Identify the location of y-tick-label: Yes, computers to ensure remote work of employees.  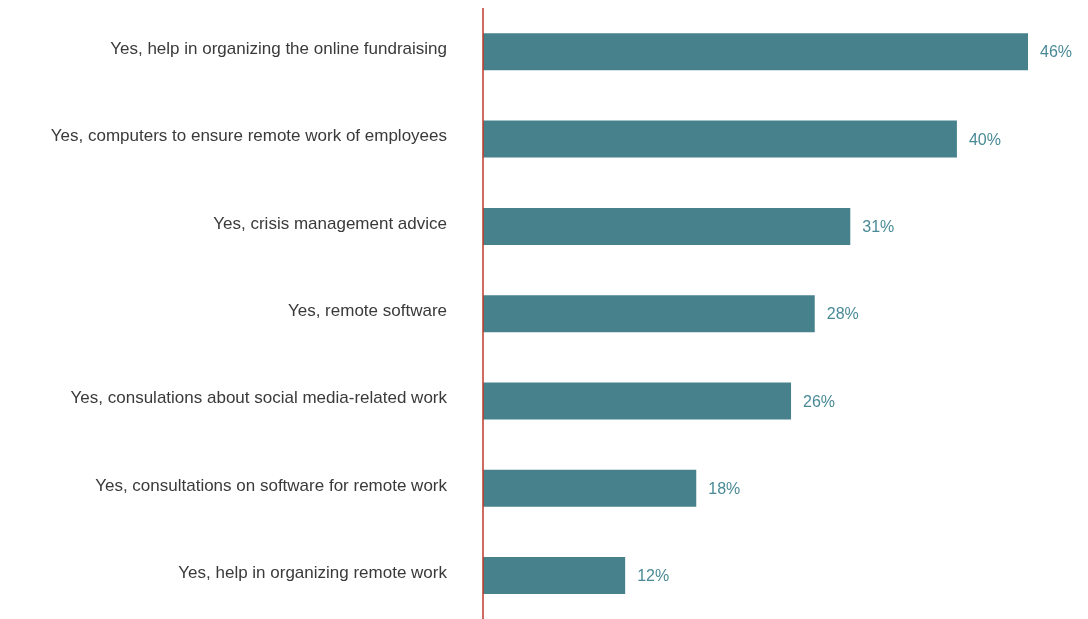
(248, 136).